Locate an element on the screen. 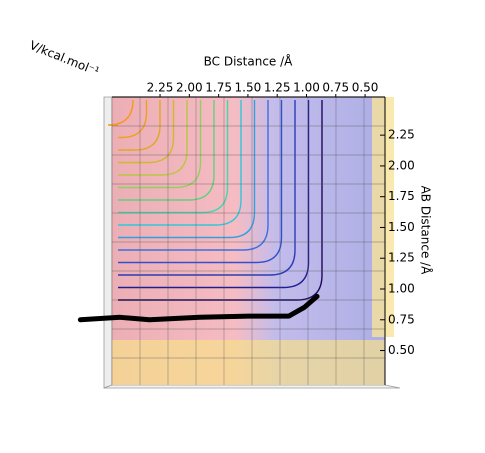 This screenshot has height=453, width=485. y-tick-label: 0.75 is located at coordinates (401, 319).